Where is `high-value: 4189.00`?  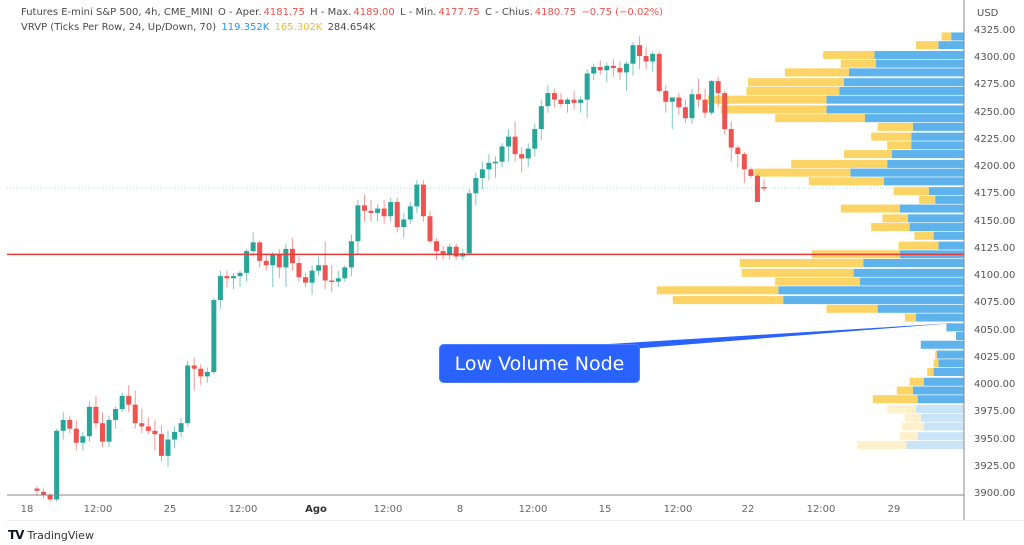
high-value: 4189.00 is located at coordinates (374, 12).